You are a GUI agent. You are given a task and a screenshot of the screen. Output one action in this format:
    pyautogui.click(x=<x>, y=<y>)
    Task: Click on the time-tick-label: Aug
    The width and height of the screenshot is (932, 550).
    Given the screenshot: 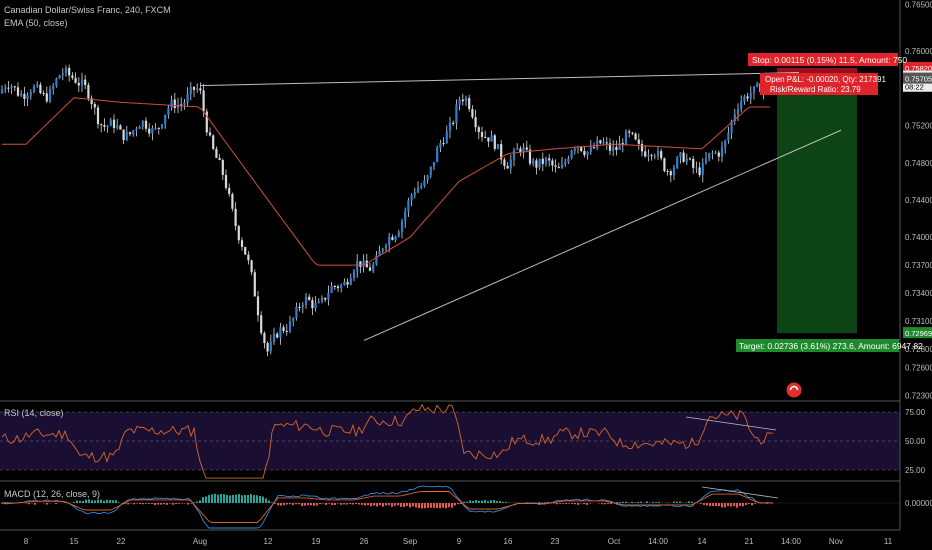 What is the action you would take?
    pyautogui.click(x=200, y=541)
    